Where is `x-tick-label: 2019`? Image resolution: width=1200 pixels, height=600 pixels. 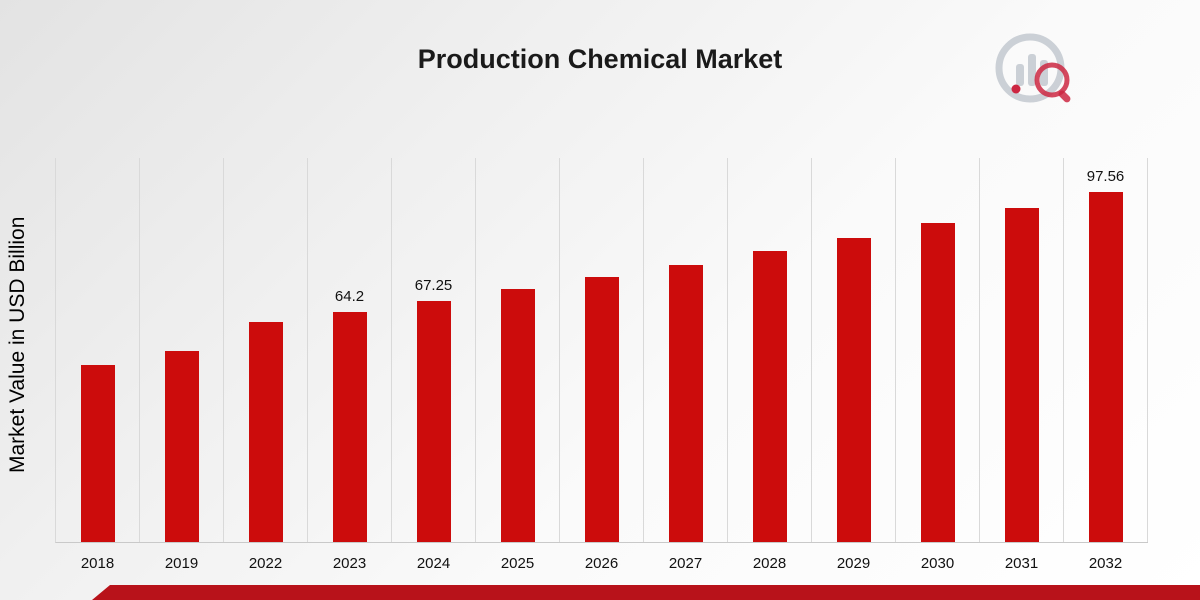
x-tick-label: 2019 is located at coordinates (181, 563).